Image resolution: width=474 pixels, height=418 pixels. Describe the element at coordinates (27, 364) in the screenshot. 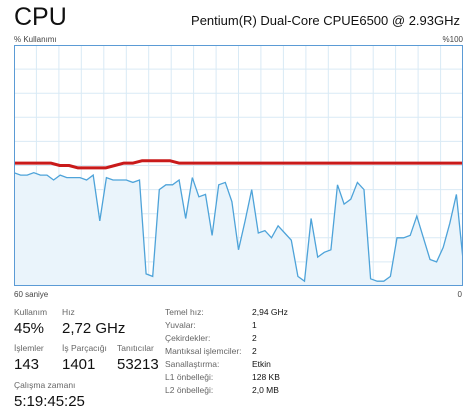

I see `processes-value: 143` at that location.